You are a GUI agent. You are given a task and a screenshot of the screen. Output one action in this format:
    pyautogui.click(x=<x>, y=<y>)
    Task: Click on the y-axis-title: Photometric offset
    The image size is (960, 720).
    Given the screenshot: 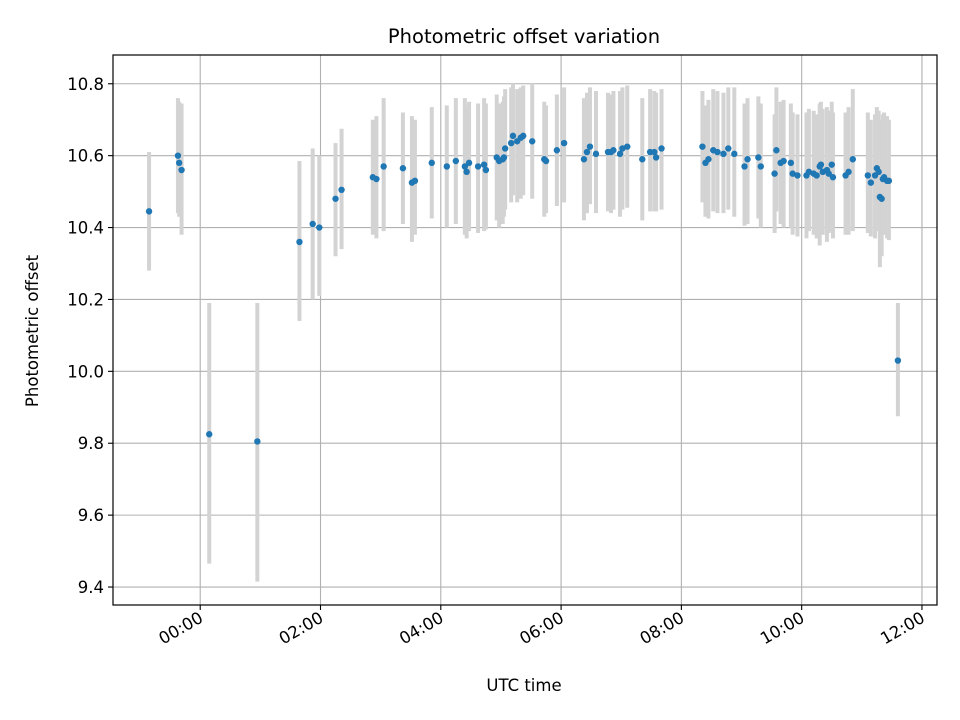 What is the action you would take?
    pyautogui.click(x=32, y=330)
    